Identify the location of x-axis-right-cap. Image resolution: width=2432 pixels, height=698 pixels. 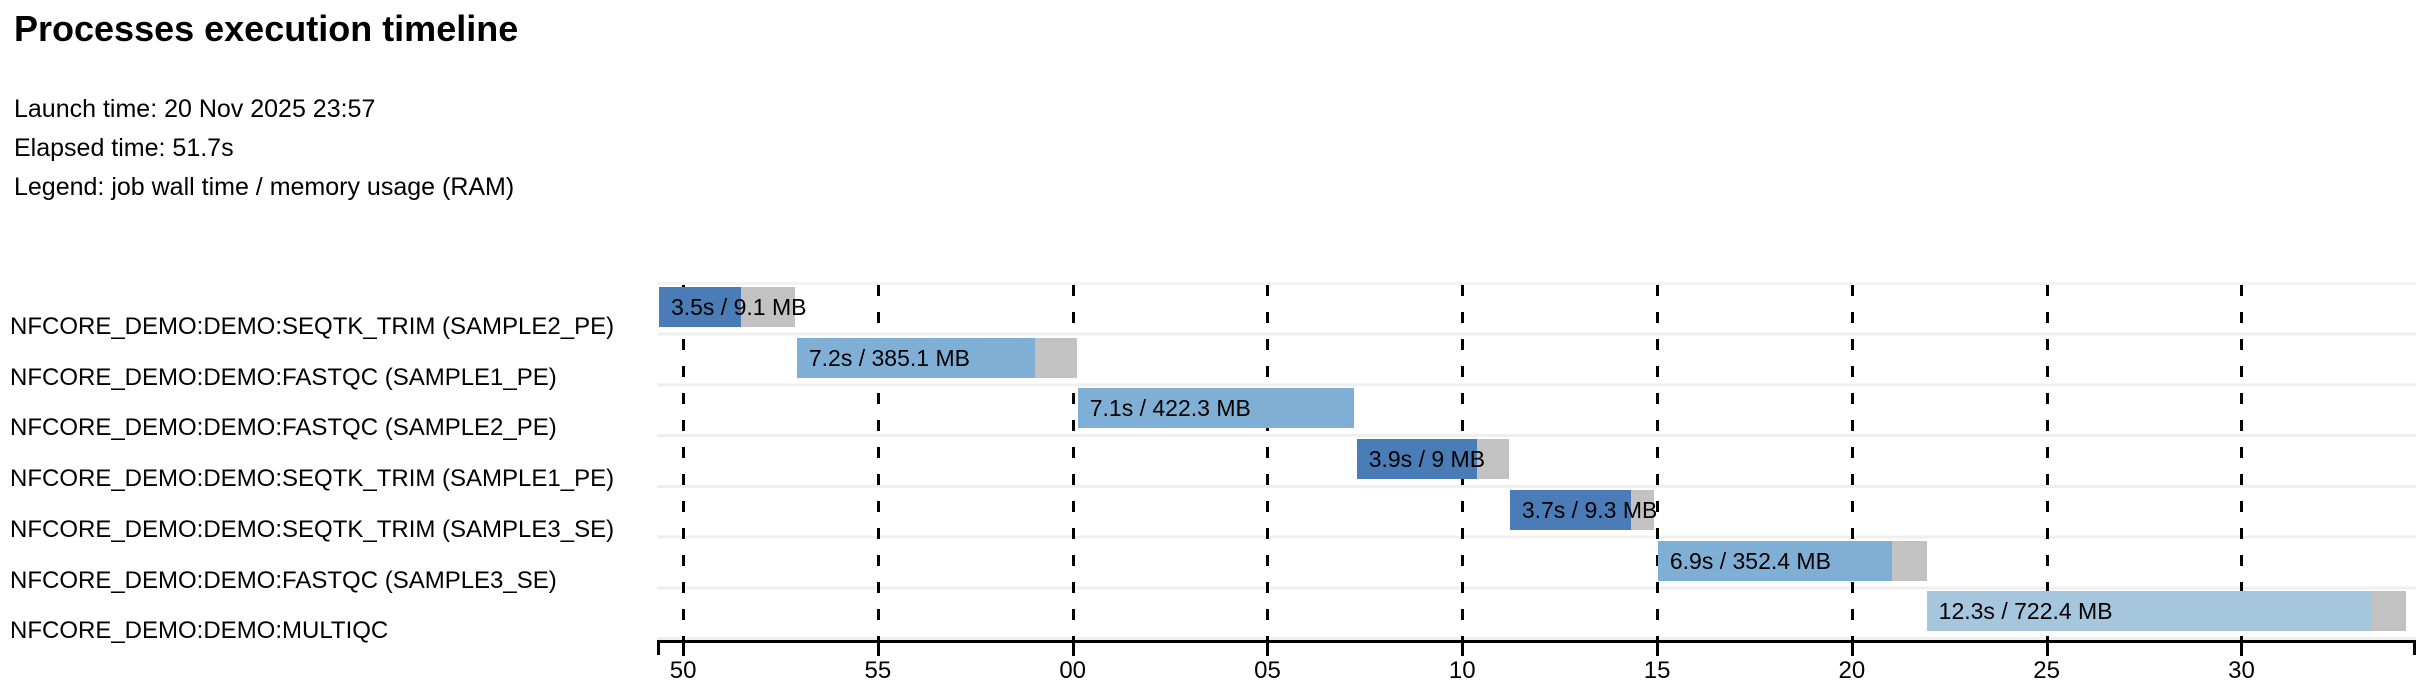
(2414, 647).